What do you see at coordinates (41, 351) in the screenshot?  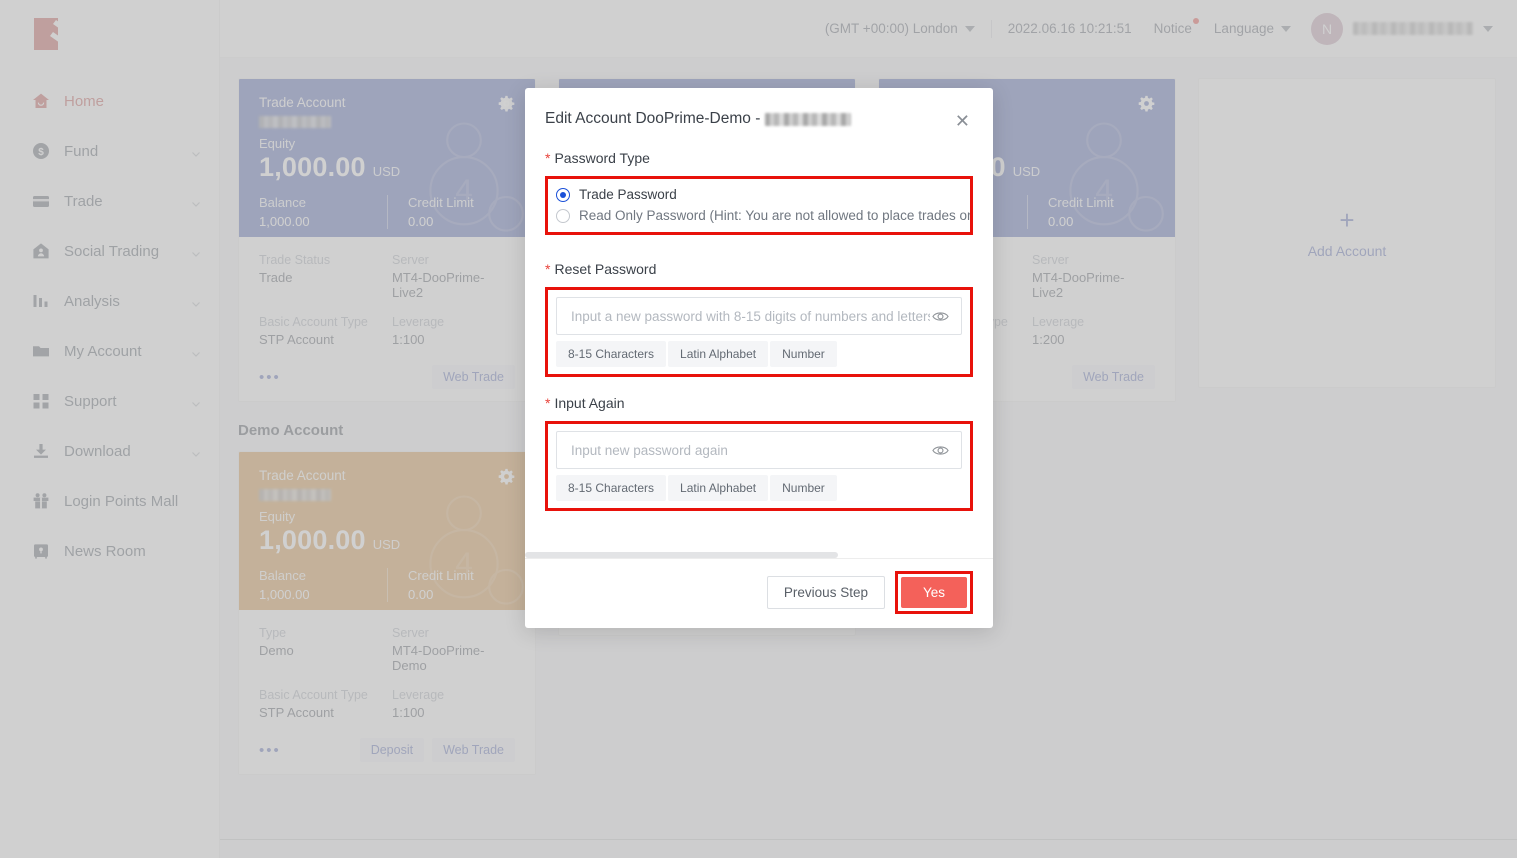 I see `folder-icon` at bounding box center [41, 351].